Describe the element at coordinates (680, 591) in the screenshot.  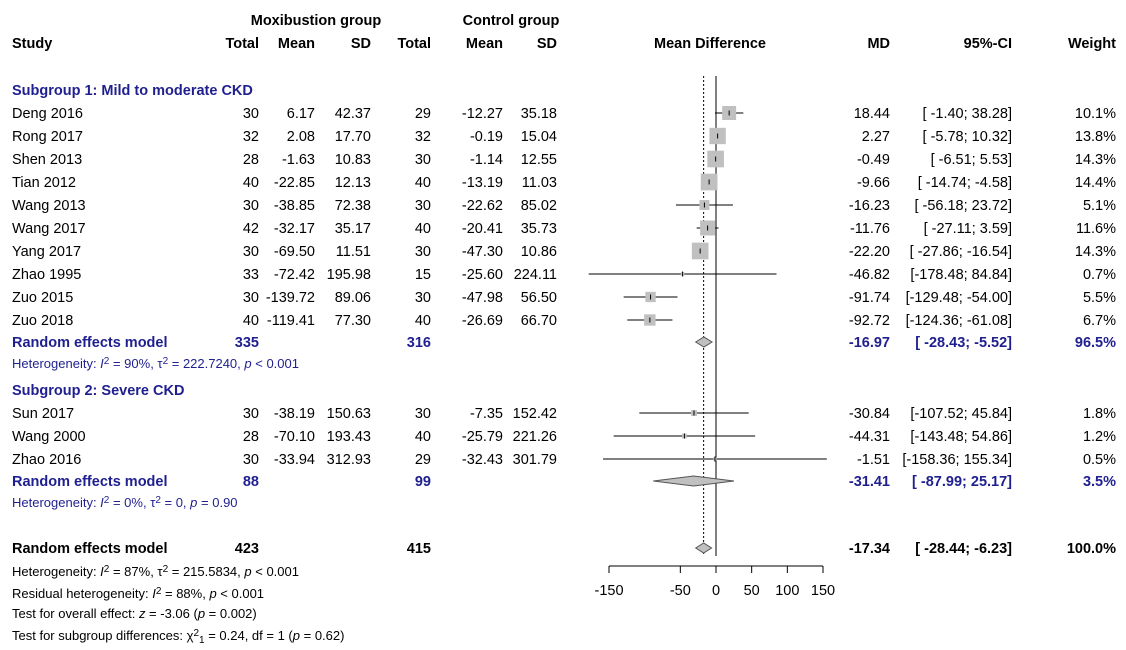
I see `x-tick-label: -50` at that location.